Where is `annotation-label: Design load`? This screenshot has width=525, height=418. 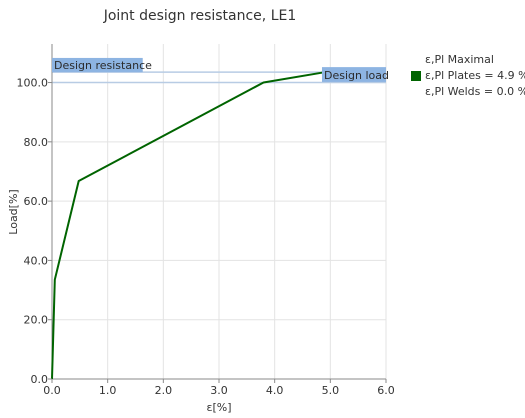
annotation-label: Design load is located at coordinates (356, 75).